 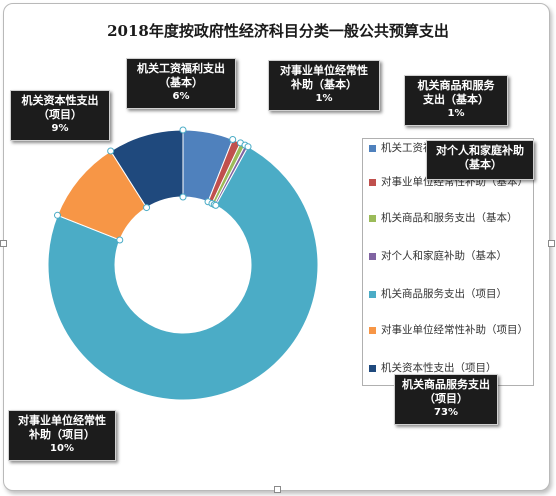 I want to click on data-label-line: 机关商品服务支出, so click(x=446, y=384).